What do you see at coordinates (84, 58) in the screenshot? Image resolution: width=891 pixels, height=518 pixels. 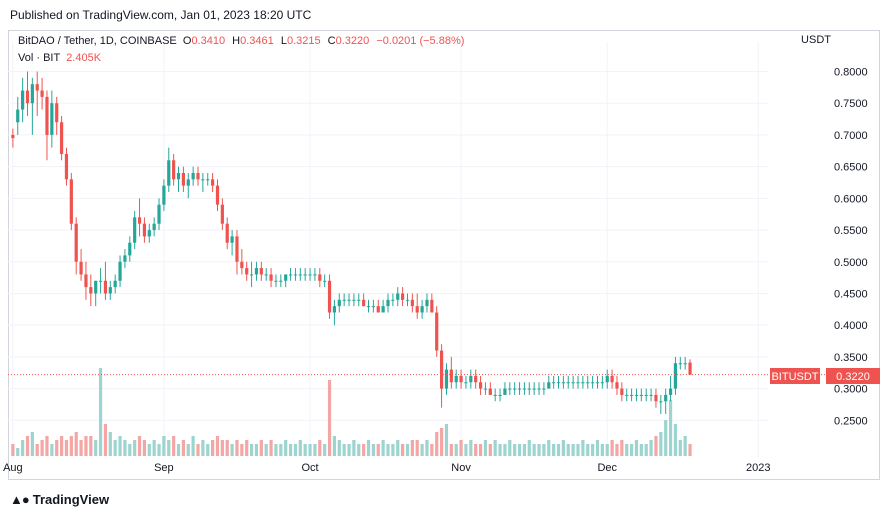 I see `volume-value: 2.405K` at bounding box center [84, 58].